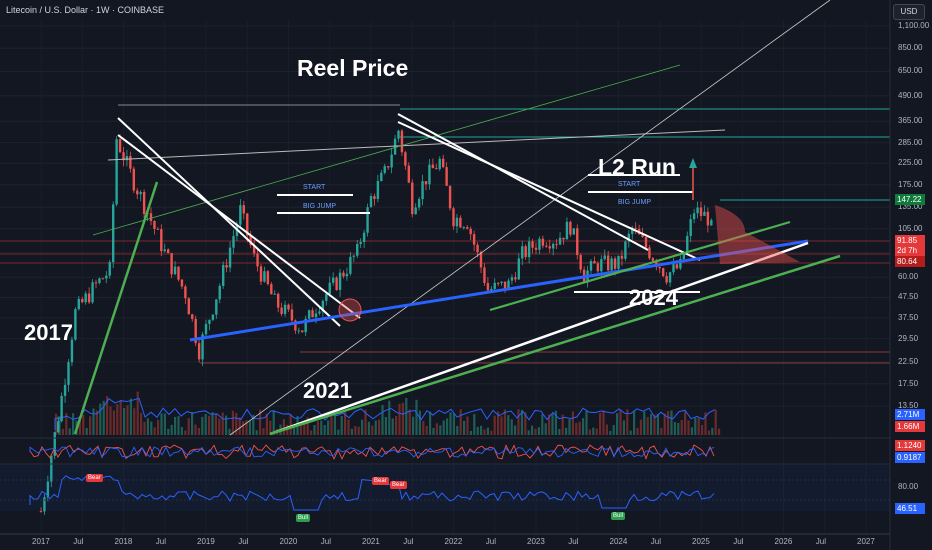 This screenshot has width=932, height=550. Describe the element at coordinates (910, 163) in the screenshot. I see `y-tick-label: 225.00` at that location.